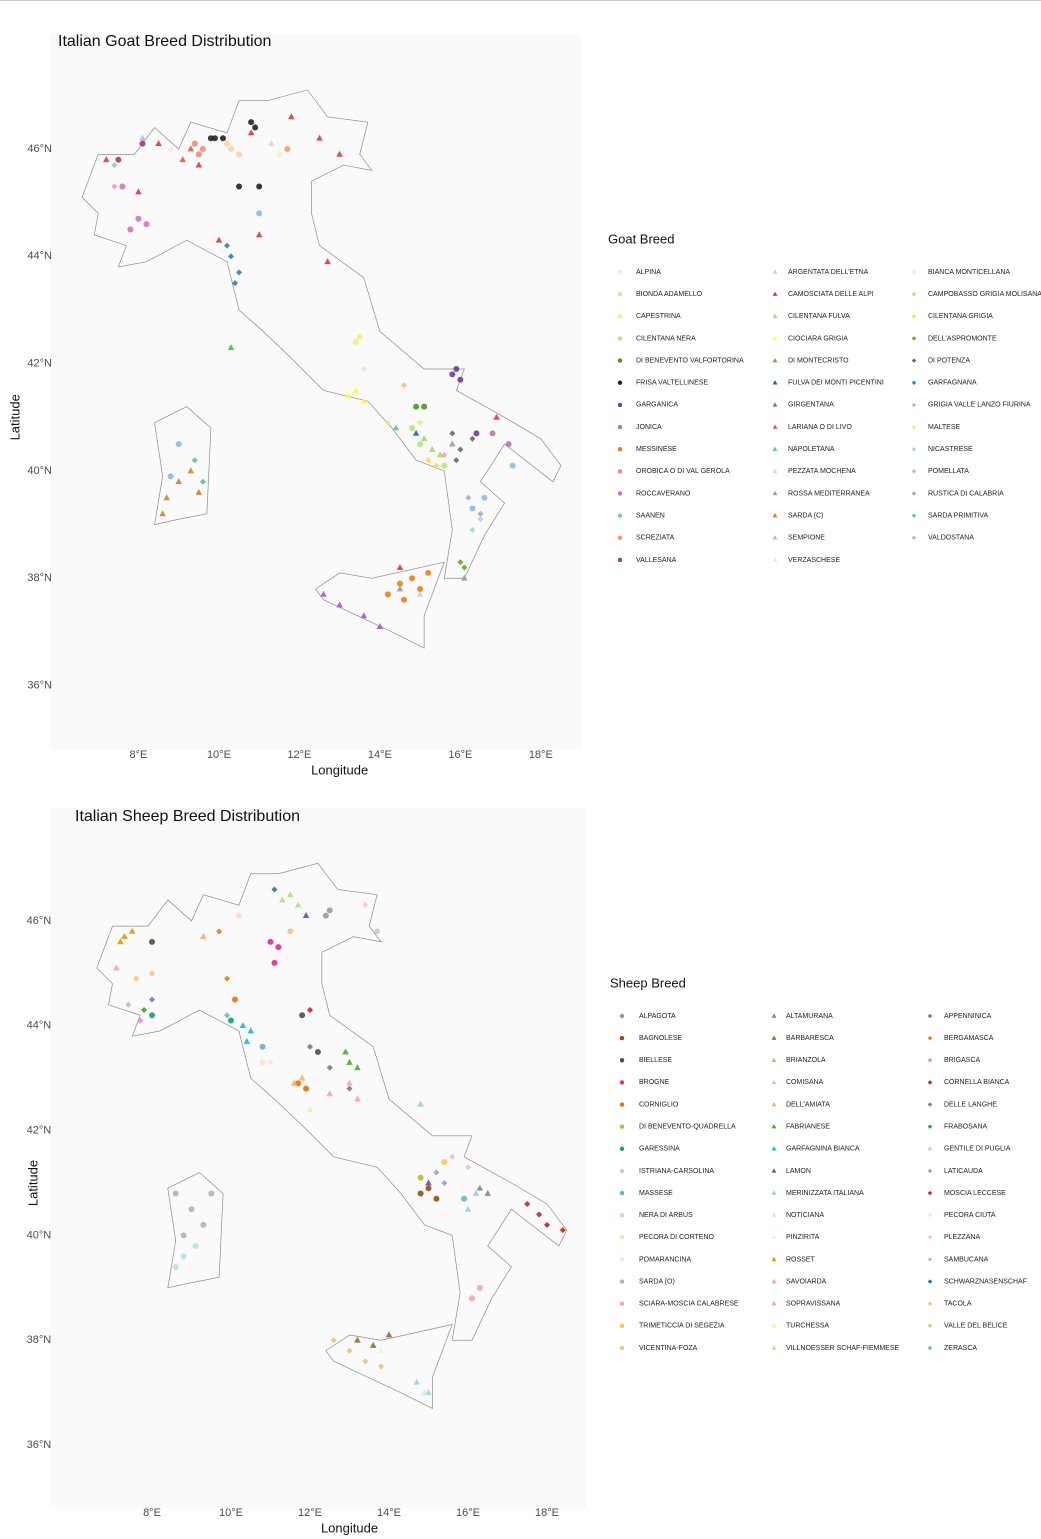 Image resolution: width=1041 pixels, height=1539 pixels. Describe the element at coordinates (979, 405) in the screenshot. I see `legend-label: GRIGIA VALLE LANZO FIURINA` at that location.